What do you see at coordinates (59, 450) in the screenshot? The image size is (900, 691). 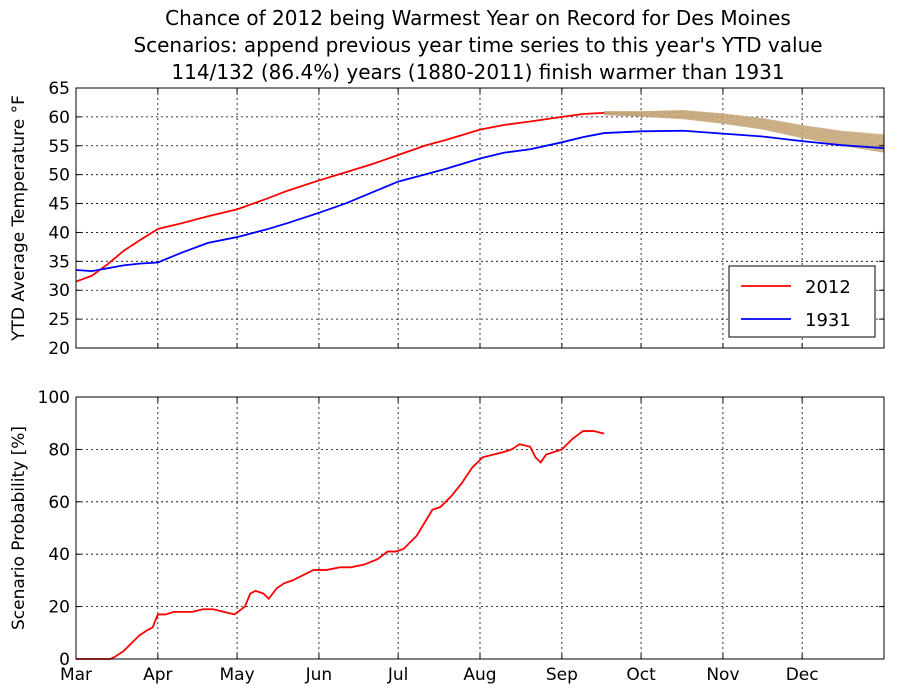 I see `probability-ytick-label-80: 80` at bounding box center [59, 450].